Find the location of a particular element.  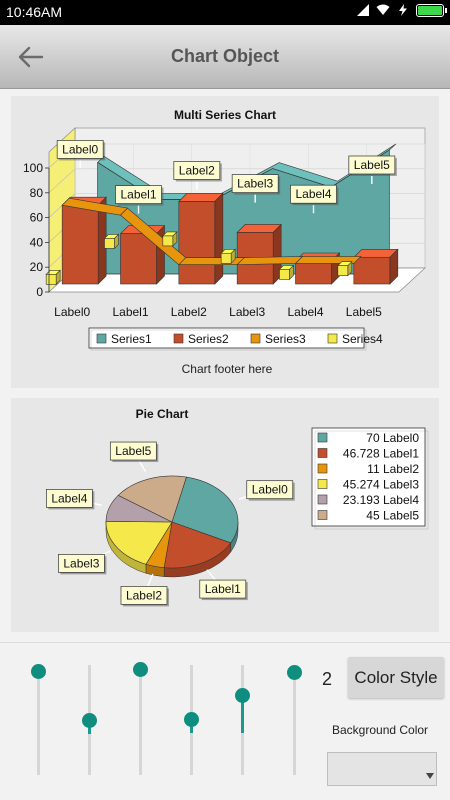

chart-footer: Chart footer here is located at coordinates (227, 369).